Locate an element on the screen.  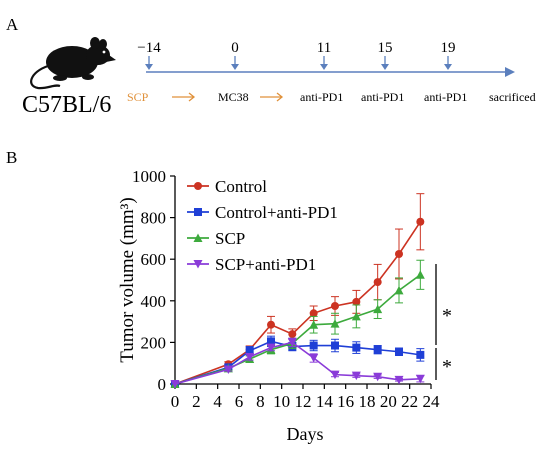
event-label-anti-pd1-2: anti-PD1 is located at coordinates (382, 97).